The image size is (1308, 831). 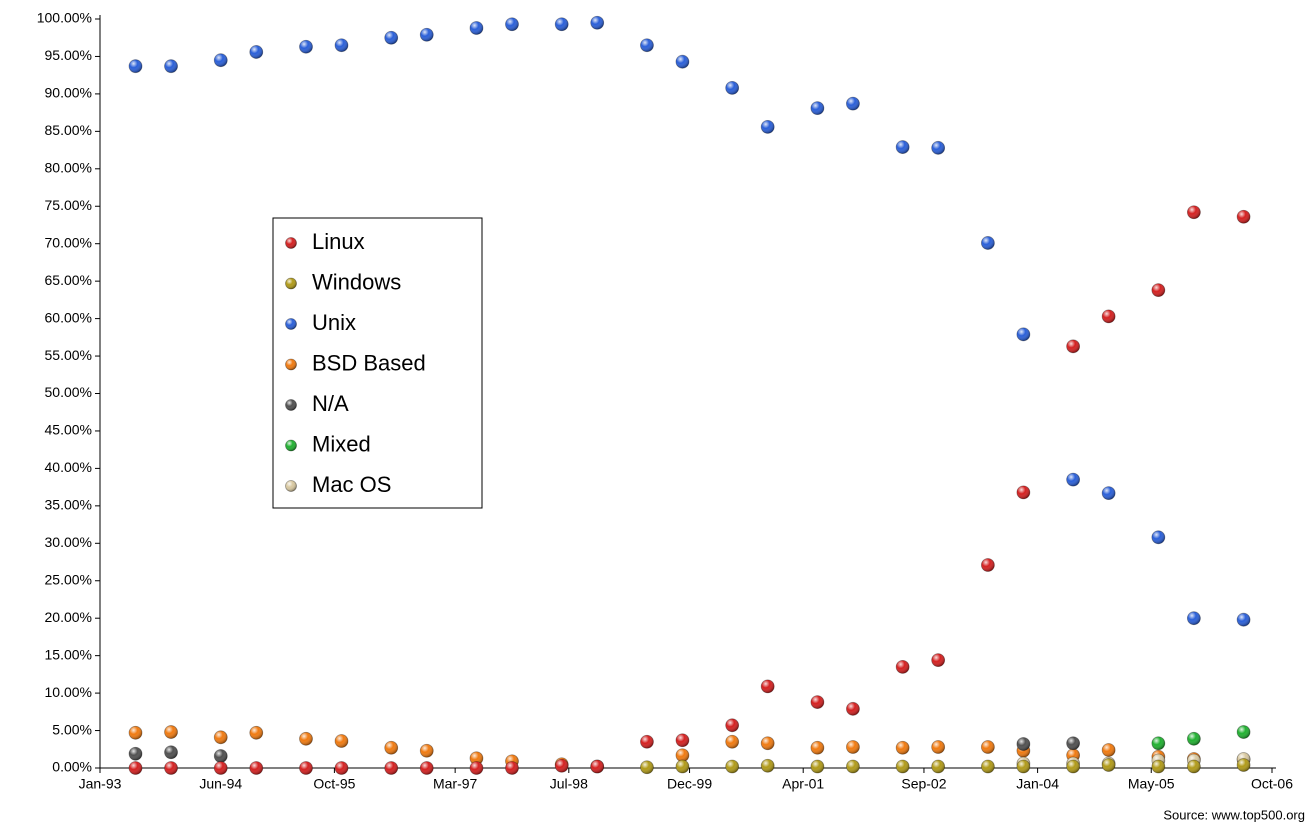 What do you see at coordinates (68, 168) in the screenshot?
I see `y-tick-label: 80.00%` at bounding box center [68, 168].